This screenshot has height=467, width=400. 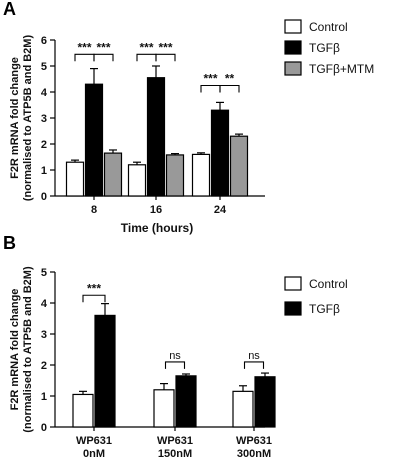 I want to click on x-tick-label-line: 24, so click(x=220, y=210).